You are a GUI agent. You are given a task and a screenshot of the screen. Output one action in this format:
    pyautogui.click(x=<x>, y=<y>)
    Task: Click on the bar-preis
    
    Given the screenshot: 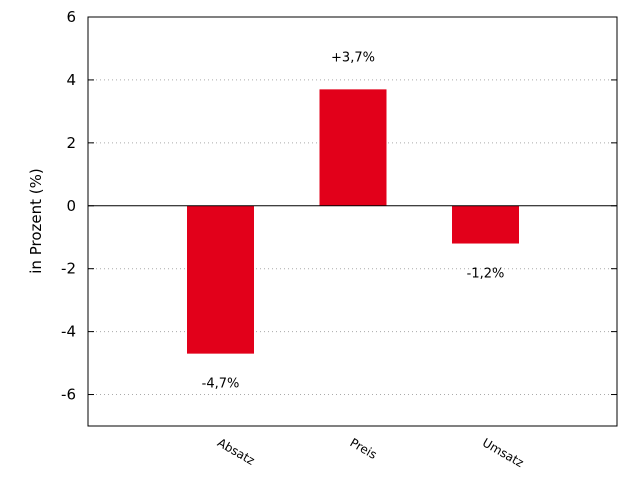 What is the action you would take?
    pyautogui.click(x=353, y=147)
    